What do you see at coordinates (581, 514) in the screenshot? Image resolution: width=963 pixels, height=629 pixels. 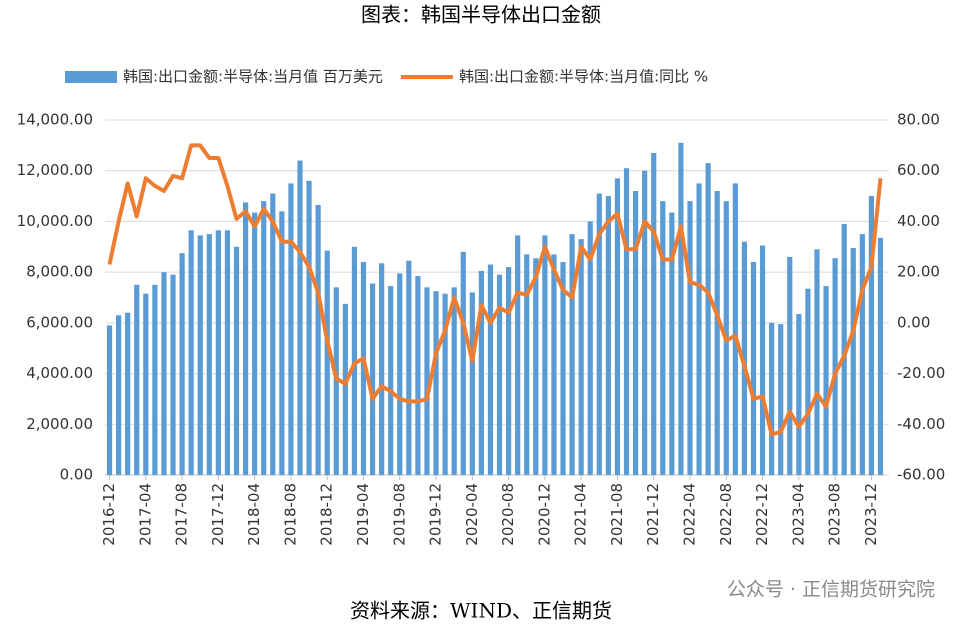 I see `x-tick-label: 2021-04` at bounding box center [581, 514].